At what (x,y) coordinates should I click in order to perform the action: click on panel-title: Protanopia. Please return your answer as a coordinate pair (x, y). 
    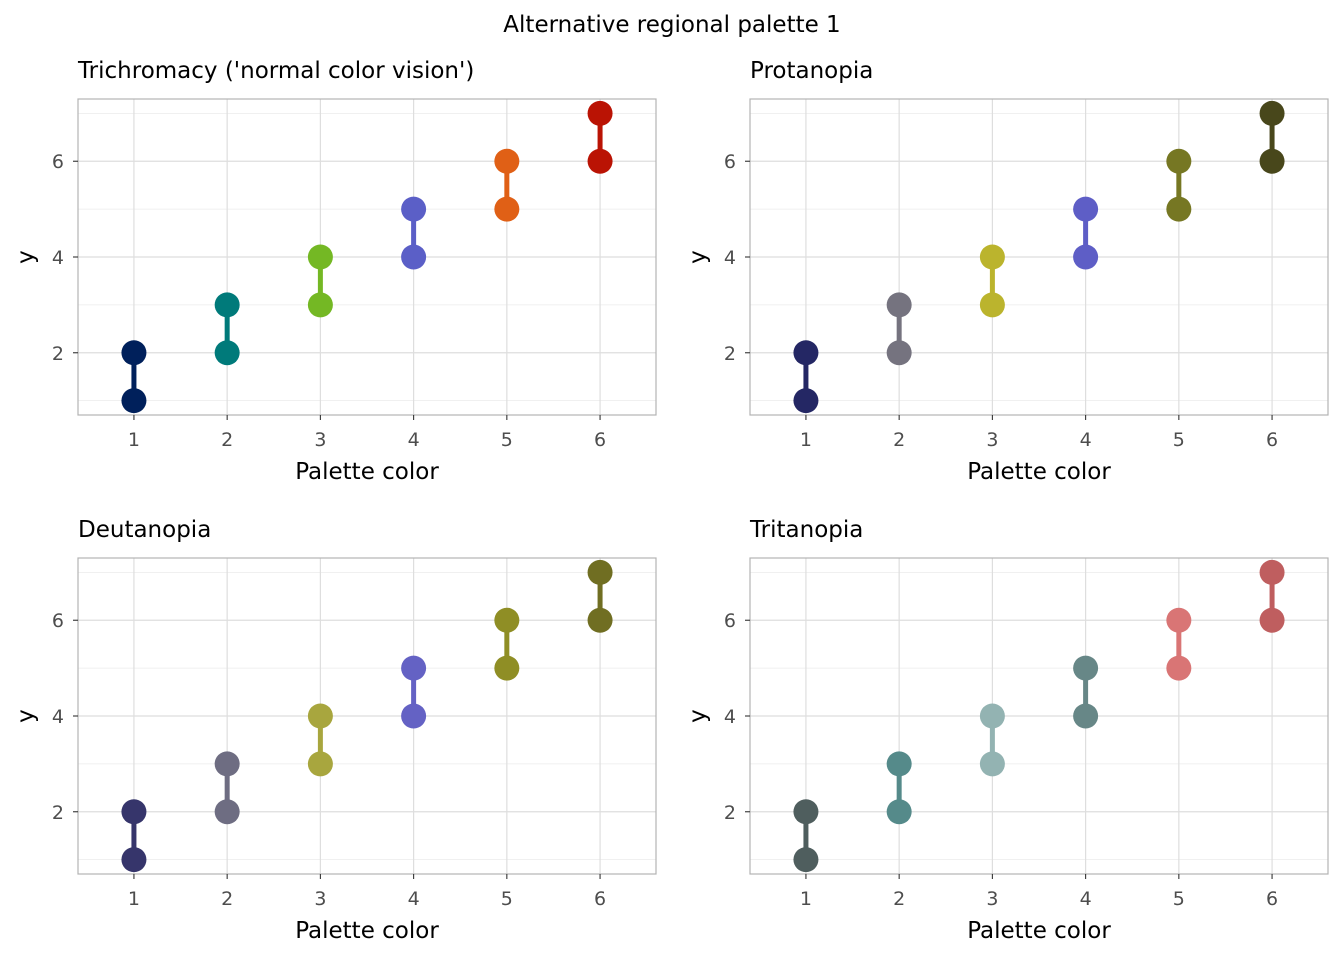
    Looking at the image, I should click on (811, 71).